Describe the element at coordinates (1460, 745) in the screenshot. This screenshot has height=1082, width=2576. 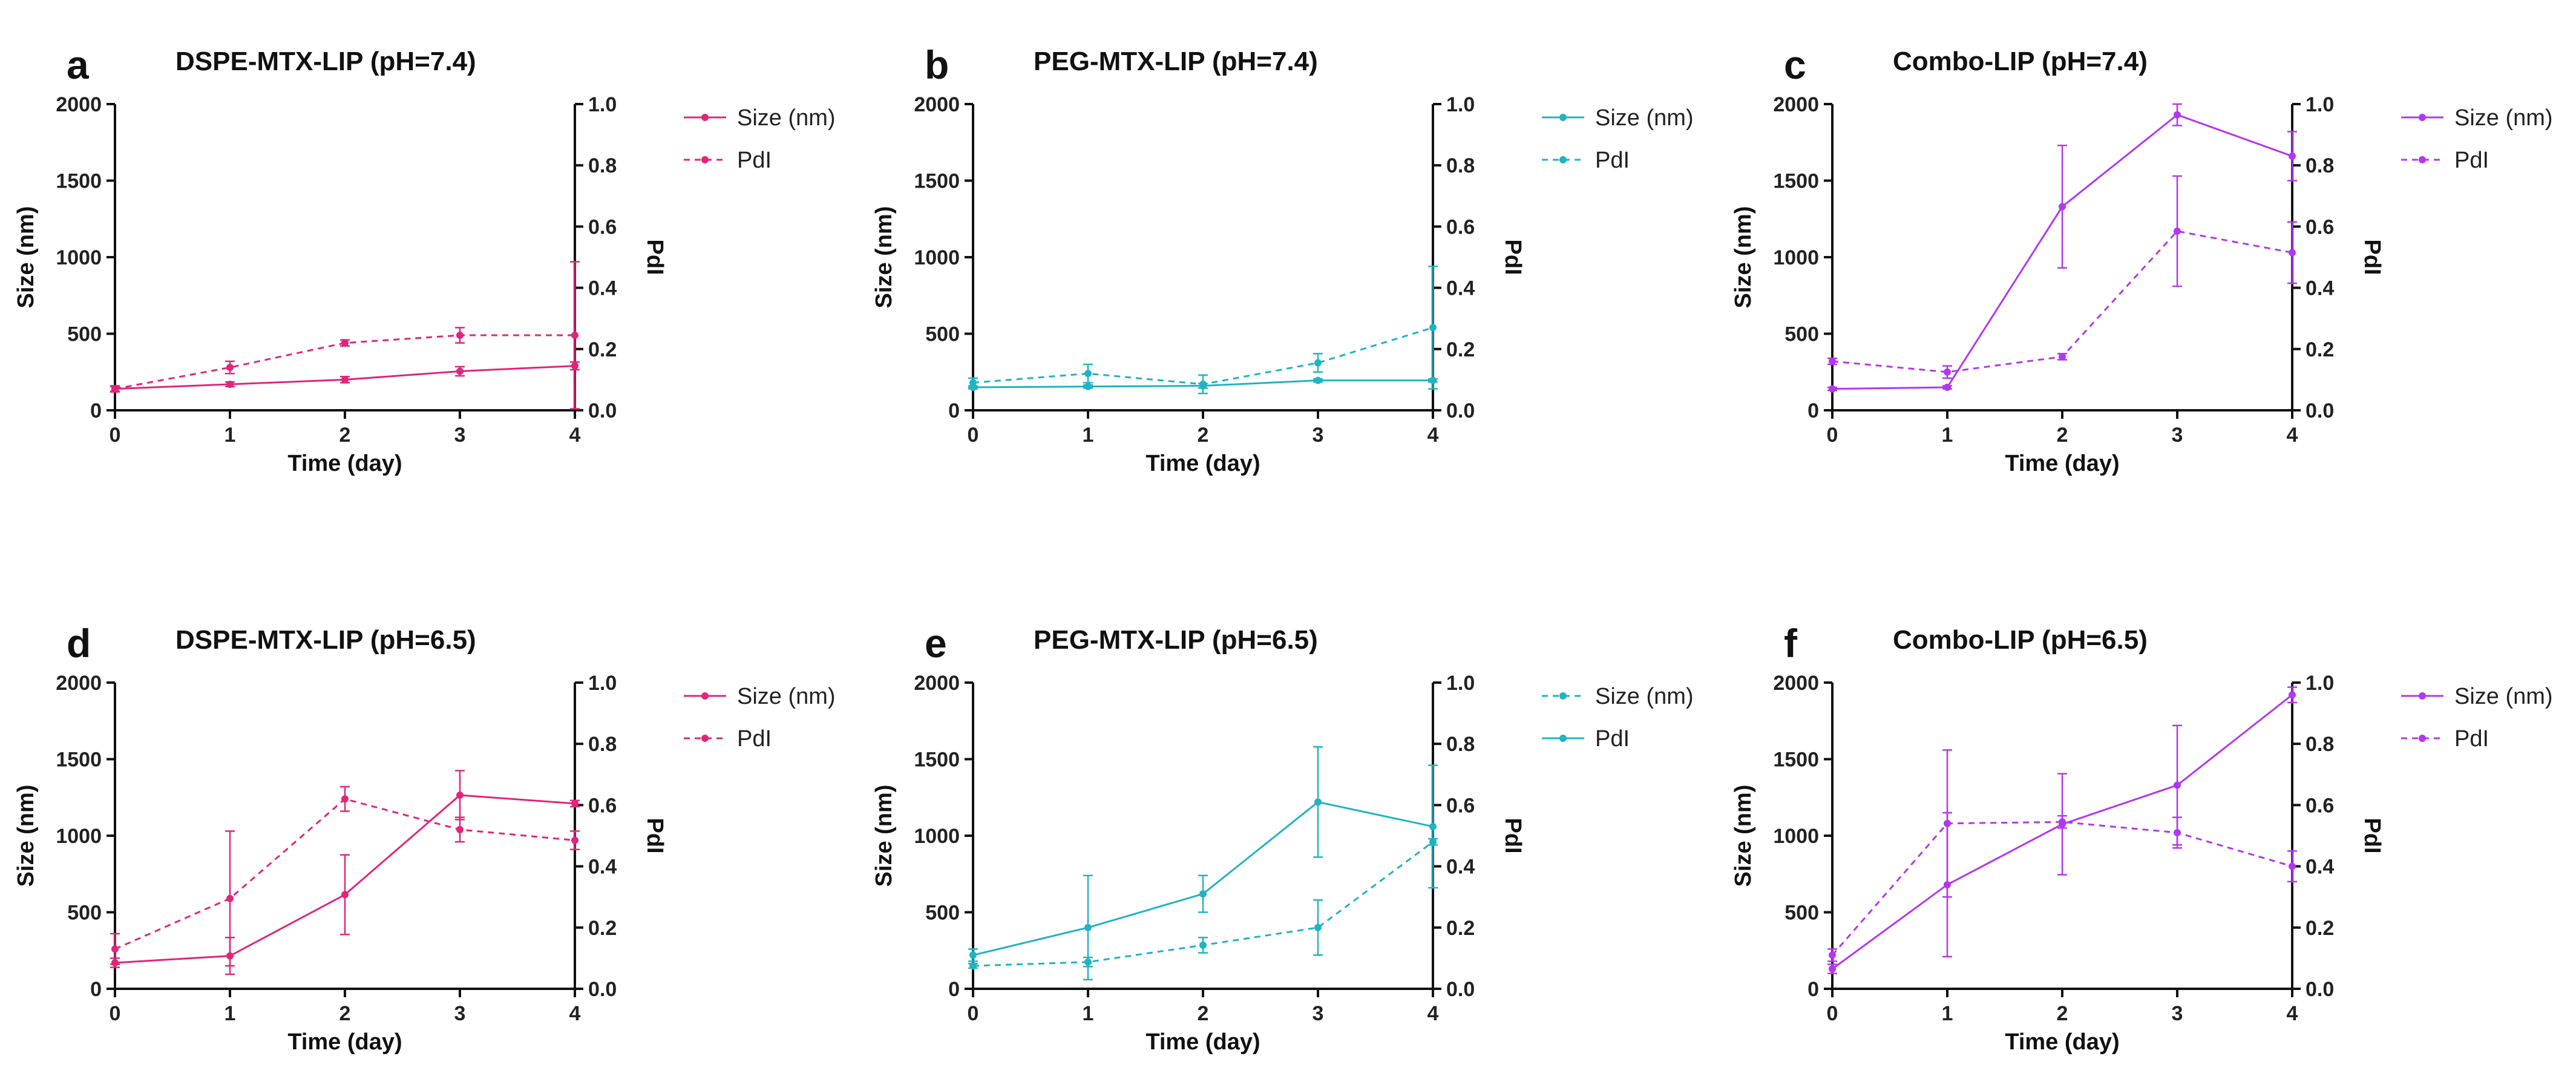
I see `y2-tick-label: 0.8` at that location.